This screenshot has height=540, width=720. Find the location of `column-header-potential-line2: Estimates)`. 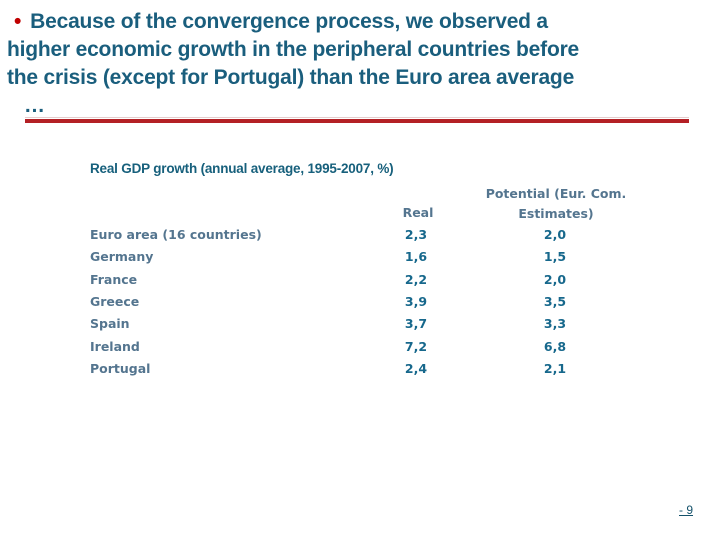

column-header-potential-line2: Estimates) is located at coordinates (556, 213).